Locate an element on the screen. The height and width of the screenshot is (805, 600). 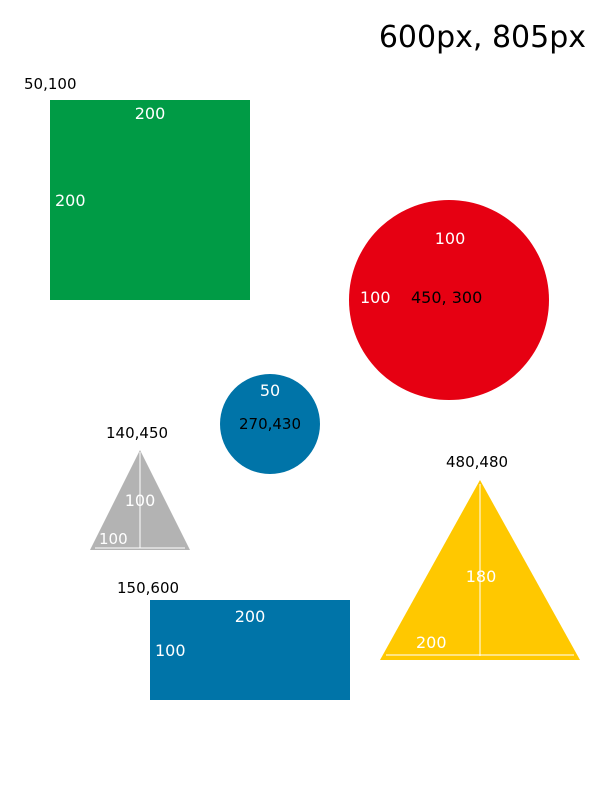
red-circle-radius-label-top: 100 is located at coordinates (450, 238).